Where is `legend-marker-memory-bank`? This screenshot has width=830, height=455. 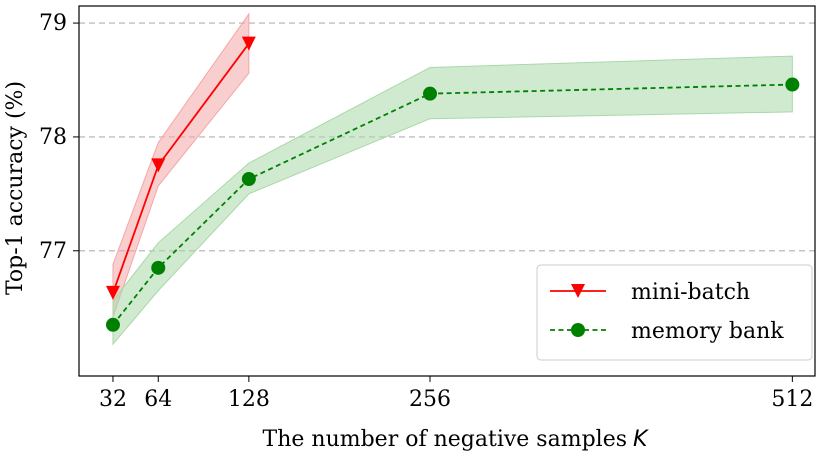
legend-marker-memory-bank is located at coordinates (578, 330).